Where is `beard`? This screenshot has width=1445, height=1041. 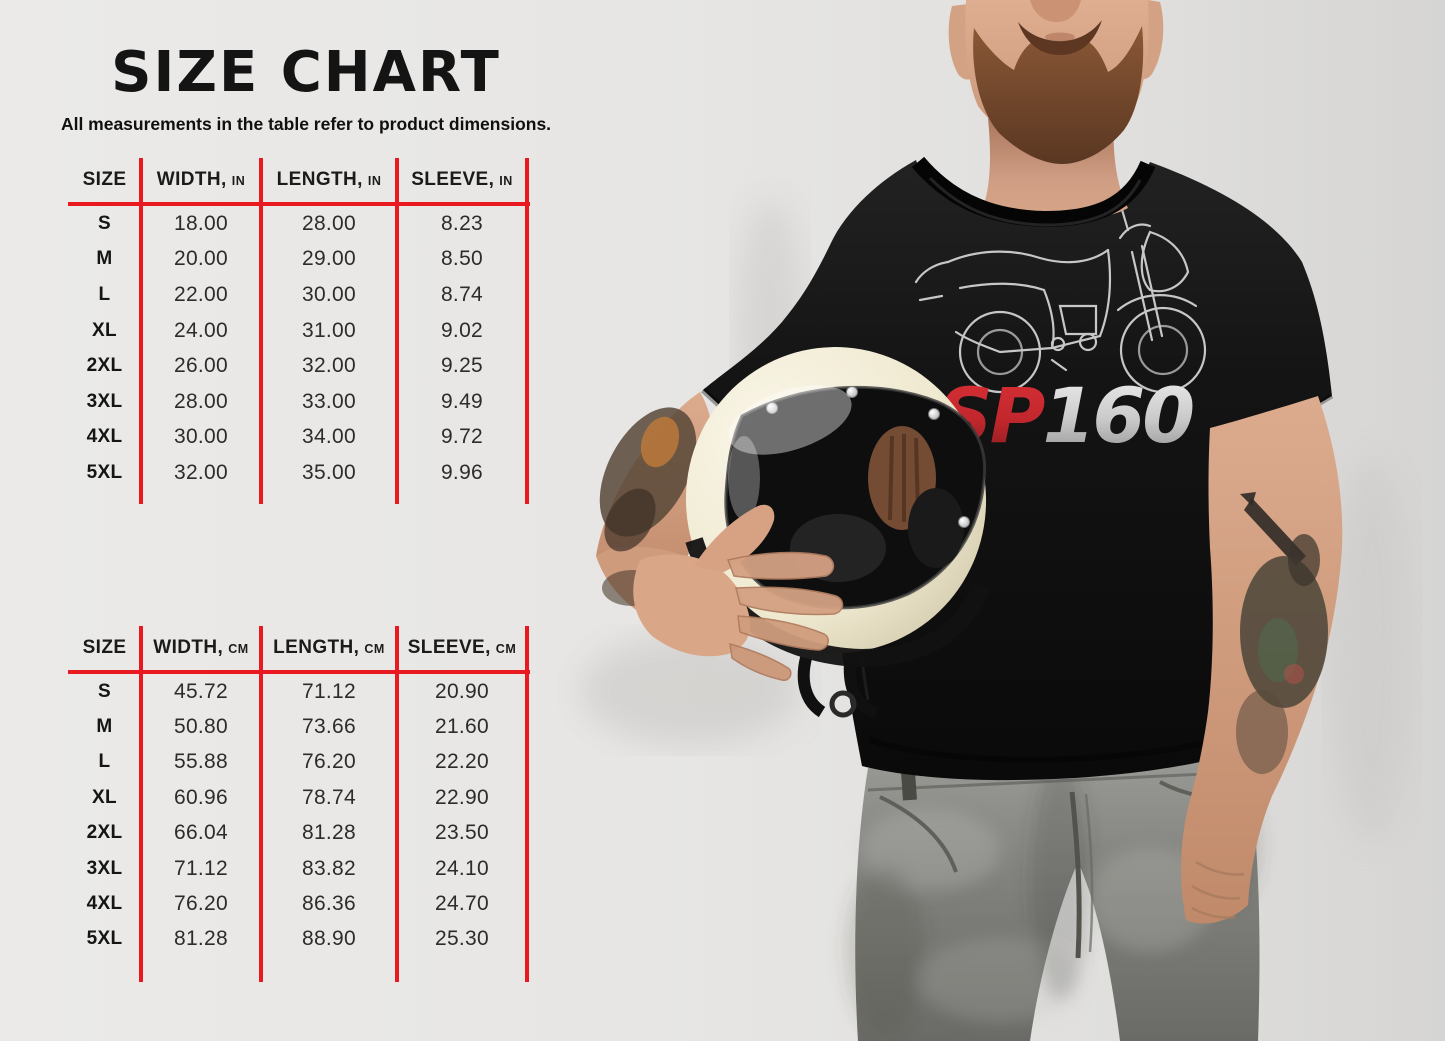 beard is located at coordinates (1058, 95).